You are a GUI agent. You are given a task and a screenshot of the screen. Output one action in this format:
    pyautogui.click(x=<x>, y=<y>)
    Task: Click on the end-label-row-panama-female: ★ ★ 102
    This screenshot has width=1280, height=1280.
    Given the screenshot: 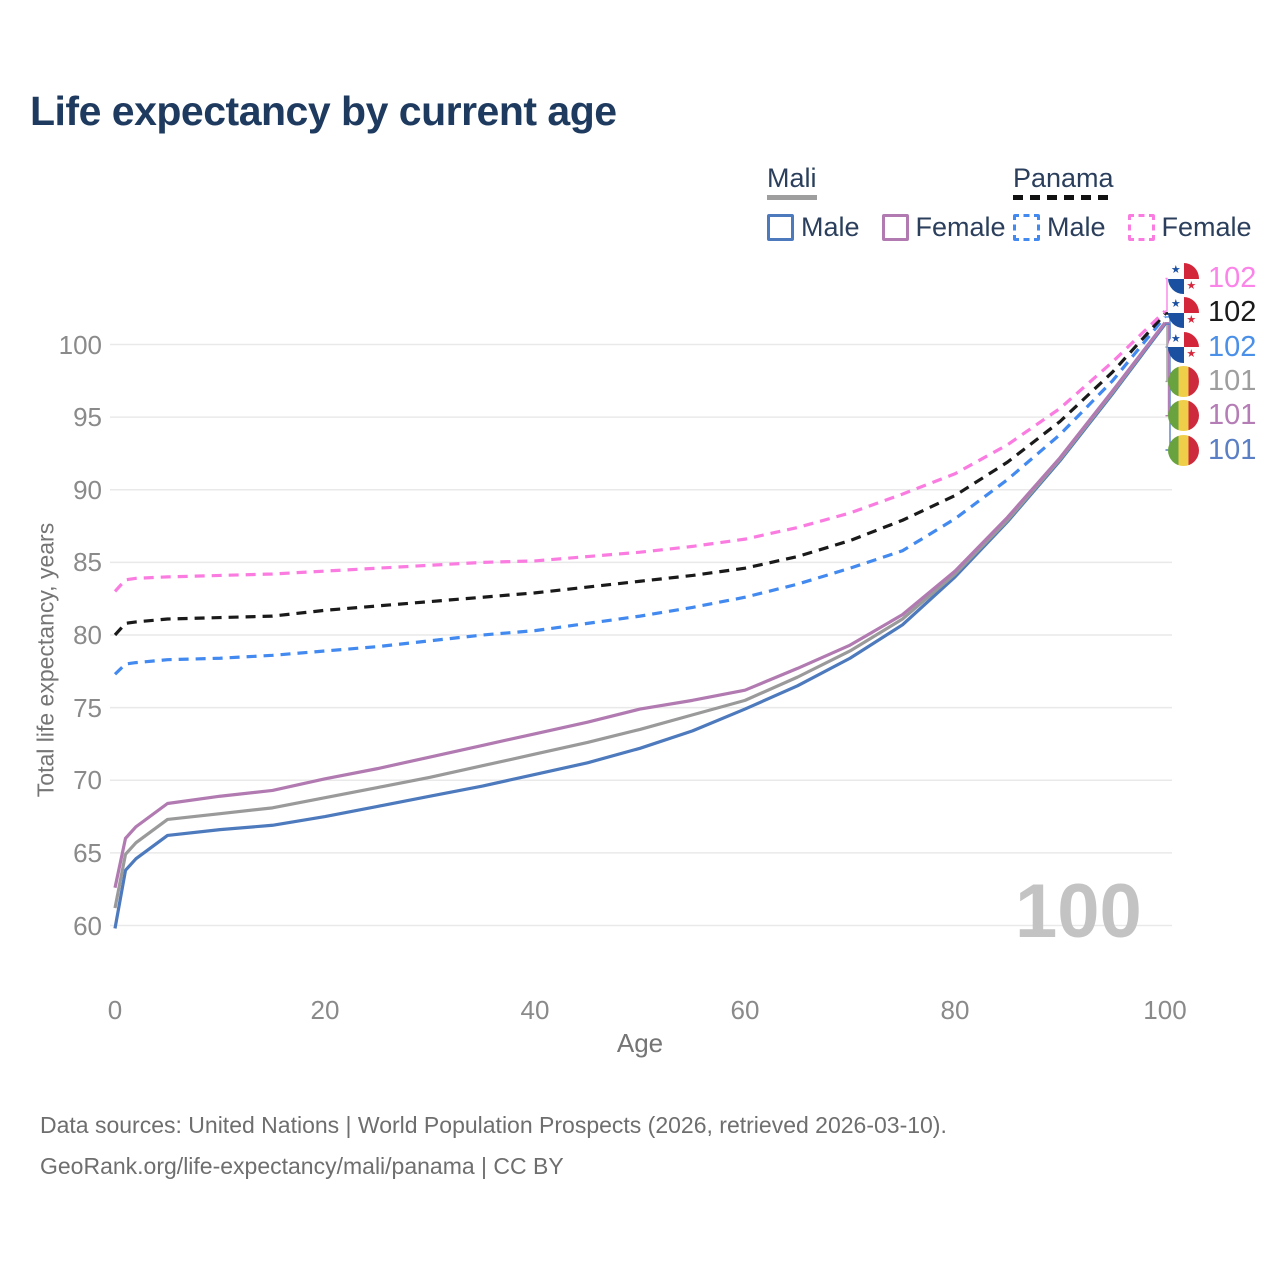 What is the action you would take?
    pyautogui.click(x=1212, y=279)
    